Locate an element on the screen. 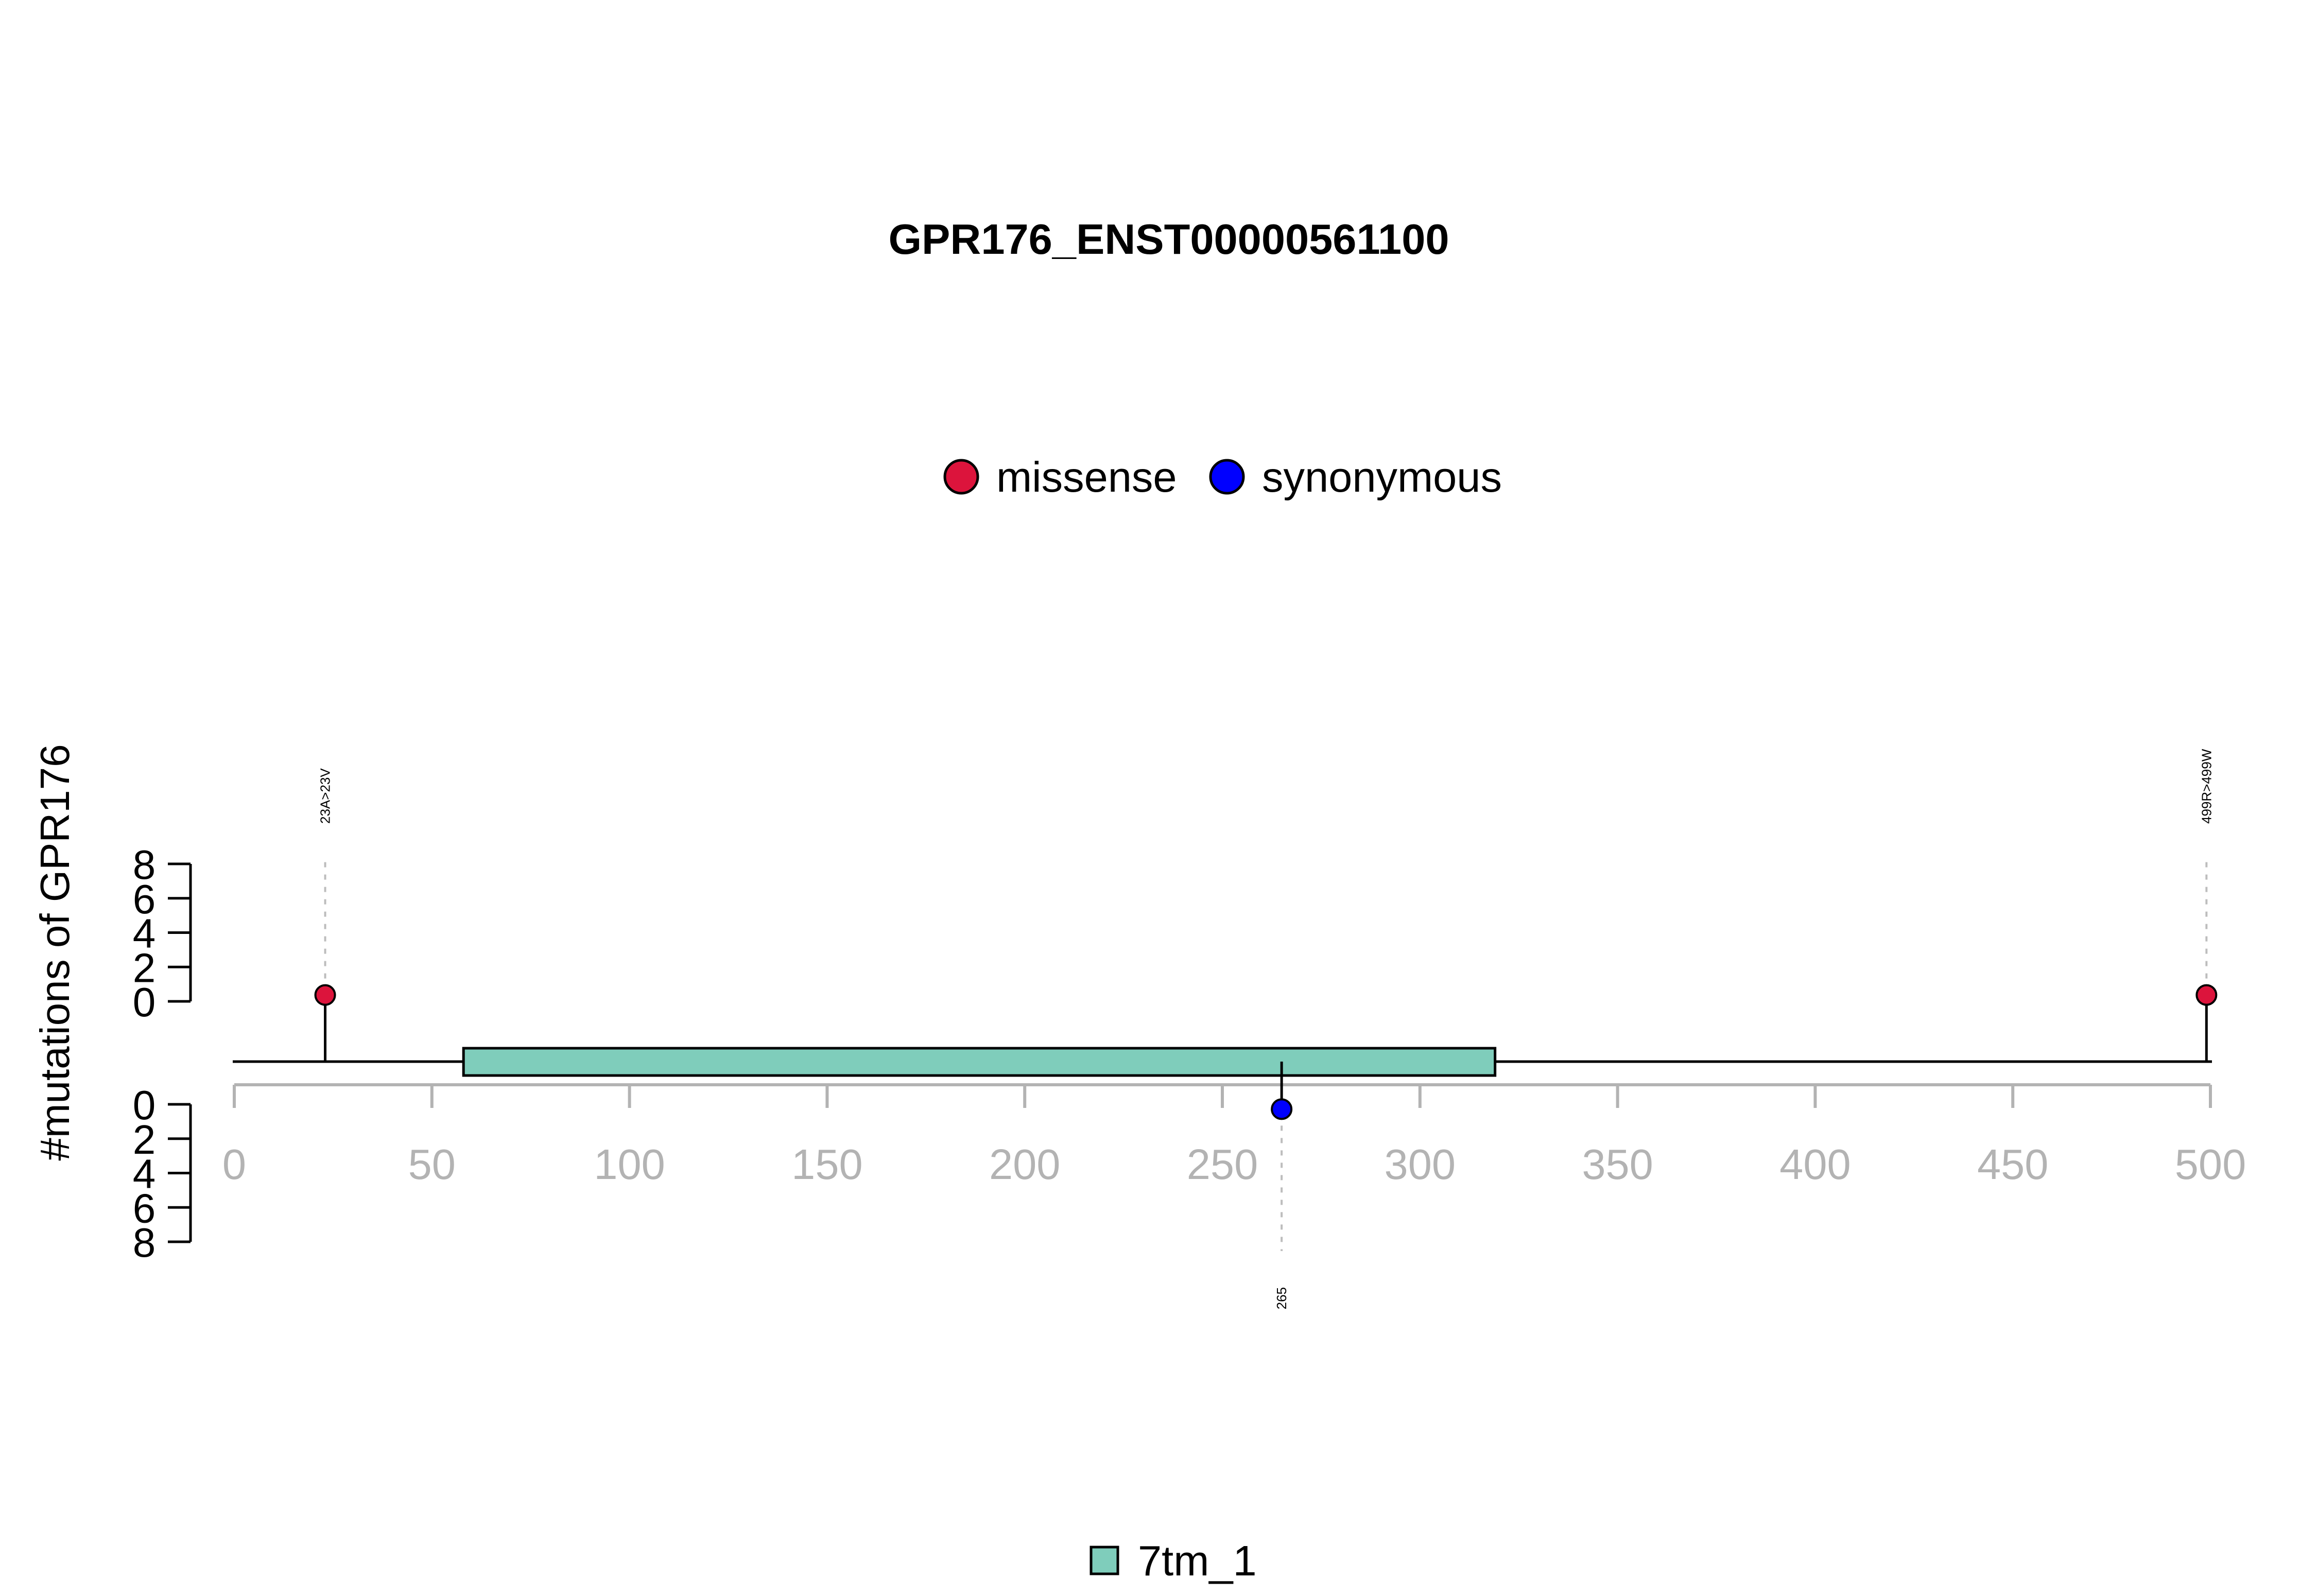 This screenshot has height=1596, width=2317. domains is located at coordinates (979, 1062).